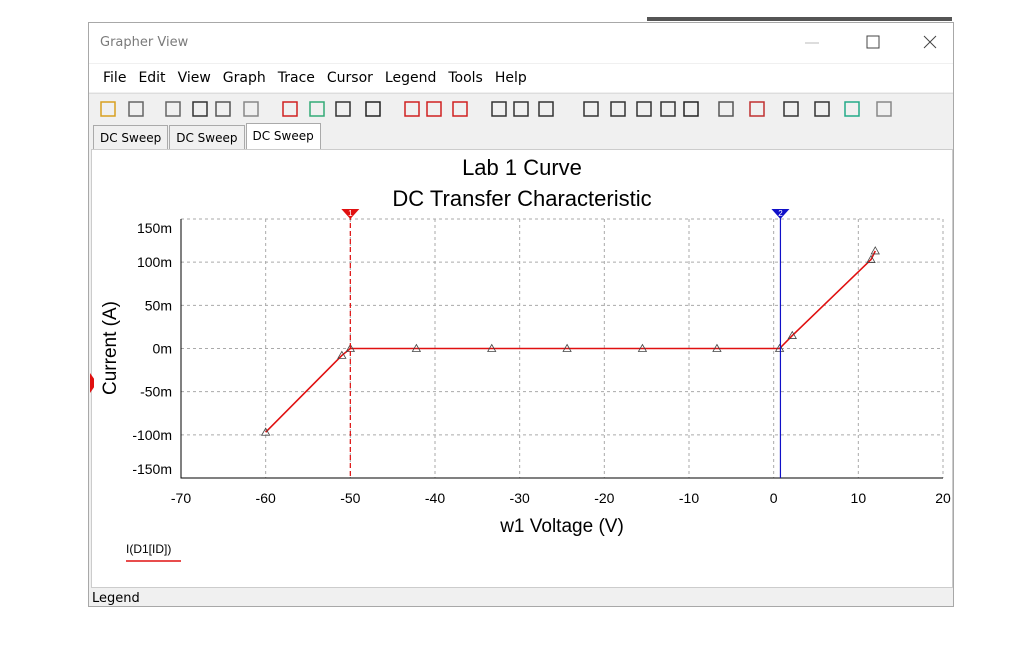 This screenshot has height=650, width=1024. What do you see at coordinates (116, 598) in the screenshot?
I see `status-legend: Legend` at bounding box center [116, 598].